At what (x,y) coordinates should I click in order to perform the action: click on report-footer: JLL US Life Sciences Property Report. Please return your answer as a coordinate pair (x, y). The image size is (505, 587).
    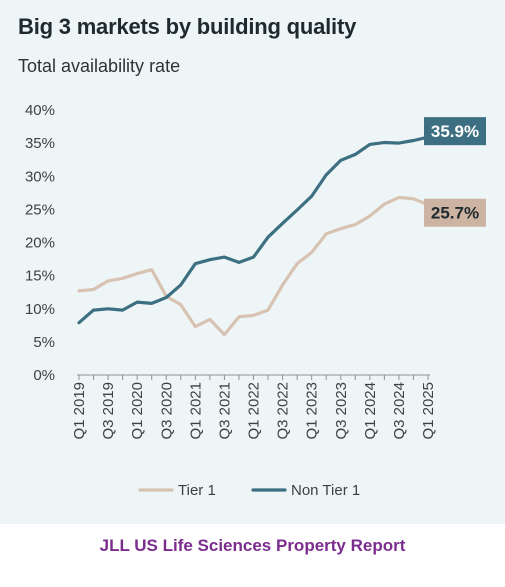
    Looking at the image, I should click on (252, 545).